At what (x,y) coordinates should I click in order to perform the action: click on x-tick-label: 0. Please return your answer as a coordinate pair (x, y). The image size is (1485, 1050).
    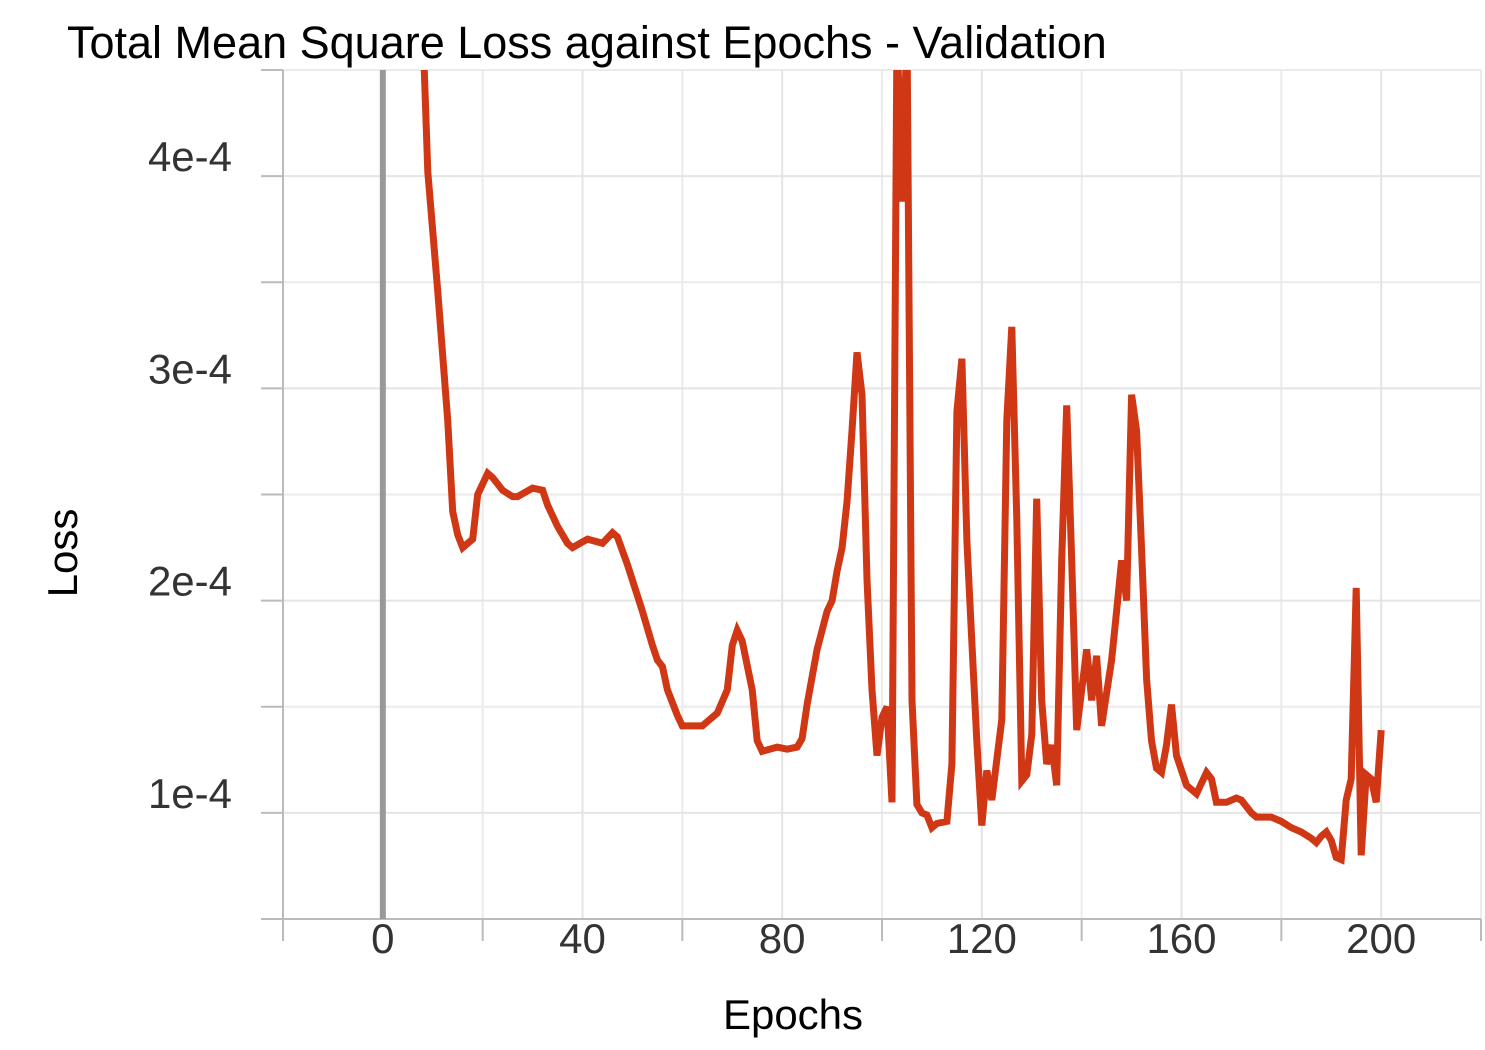
    Looking at the image, I should click on (382, 938).